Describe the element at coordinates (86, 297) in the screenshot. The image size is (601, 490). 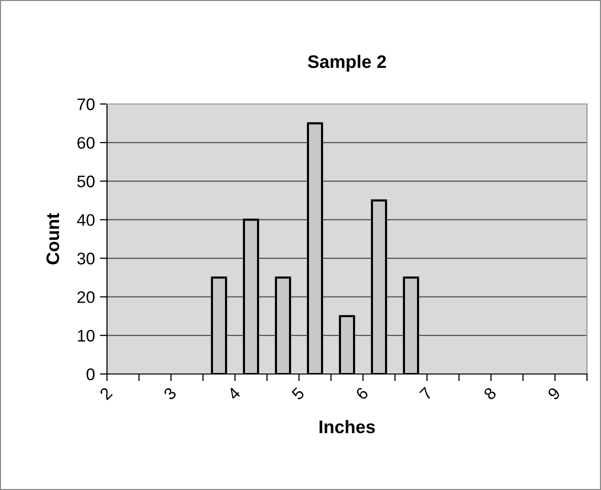
I see `y-tick-label: 20` at that location.